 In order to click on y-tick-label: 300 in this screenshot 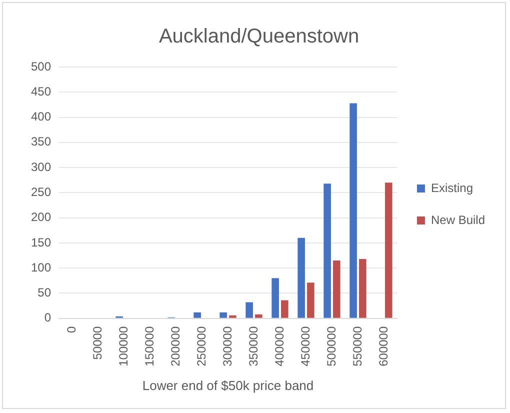, I will do `click(41, 167)`.